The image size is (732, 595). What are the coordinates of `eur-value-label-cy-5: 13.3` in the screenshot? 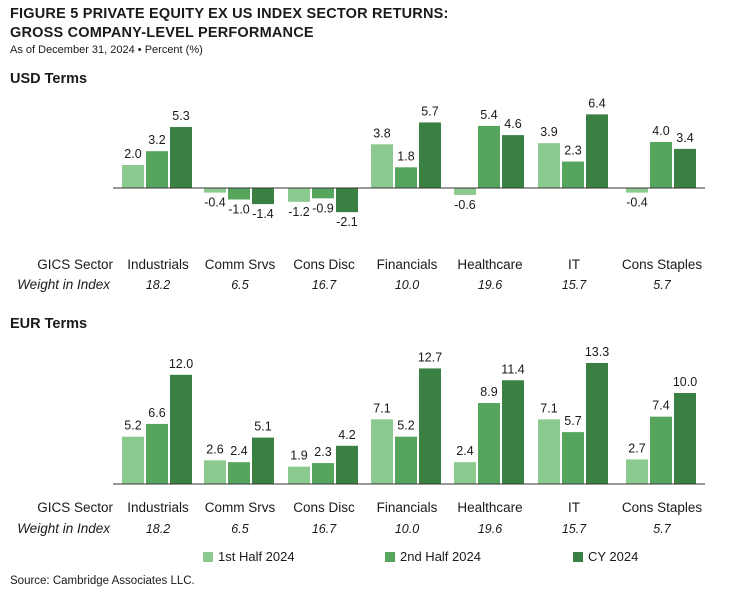 It's located at (597, 352).